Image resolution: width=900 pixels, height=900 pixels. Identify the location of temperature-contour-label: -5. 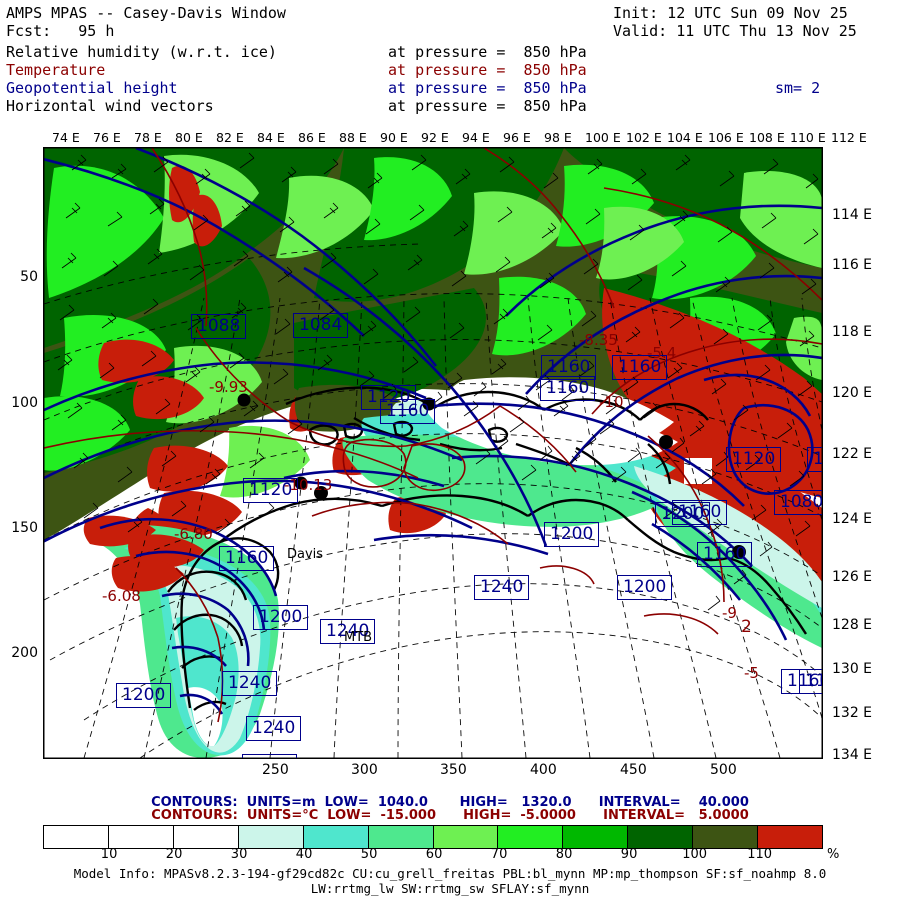
(751, 673).